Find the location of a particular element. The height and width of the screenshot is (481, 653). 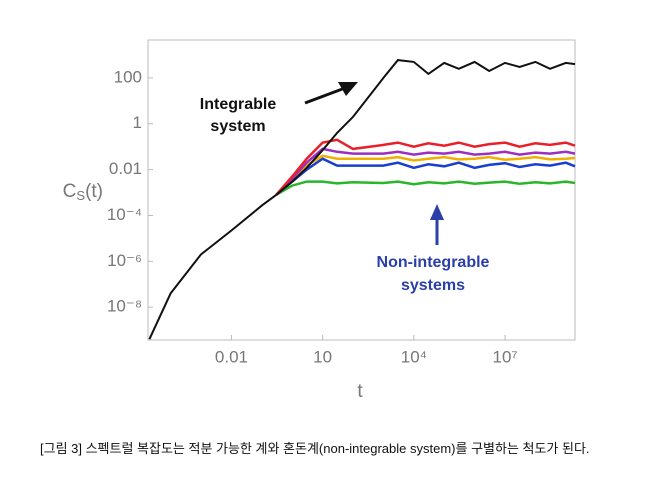

y-axis-label: CS(t) is located at coordinates (83, 192).